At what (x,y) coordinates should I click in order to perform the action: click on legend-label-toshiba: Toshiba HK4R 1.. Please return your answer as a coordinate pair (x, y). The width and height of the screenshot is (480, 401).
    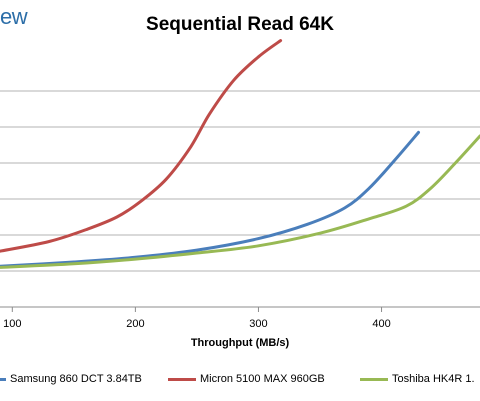
    Looking at the image, I should click on (433, 379).